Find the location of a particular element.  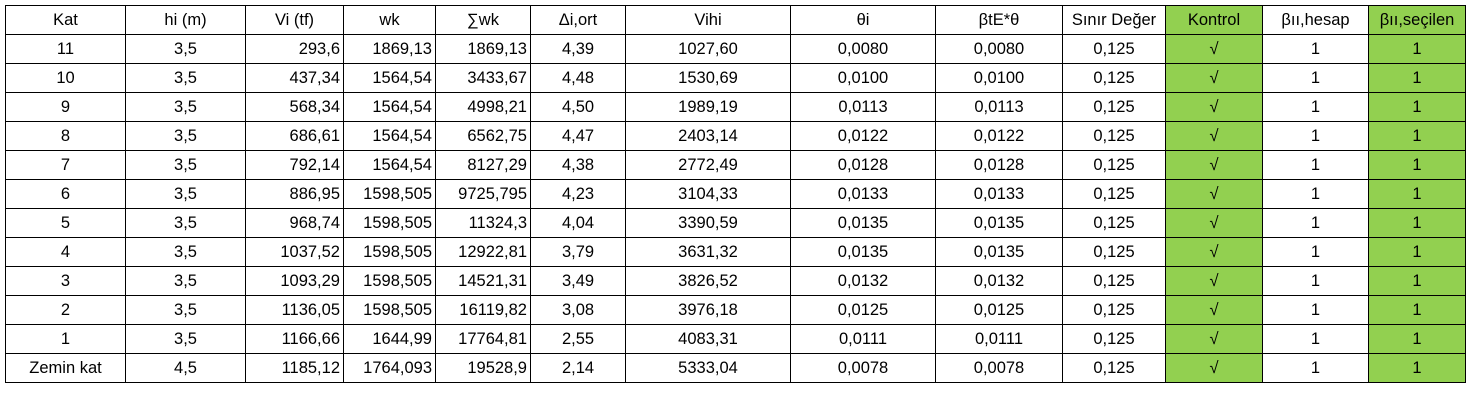

table-cell: 4,47 is located at coordinates (578, 136).